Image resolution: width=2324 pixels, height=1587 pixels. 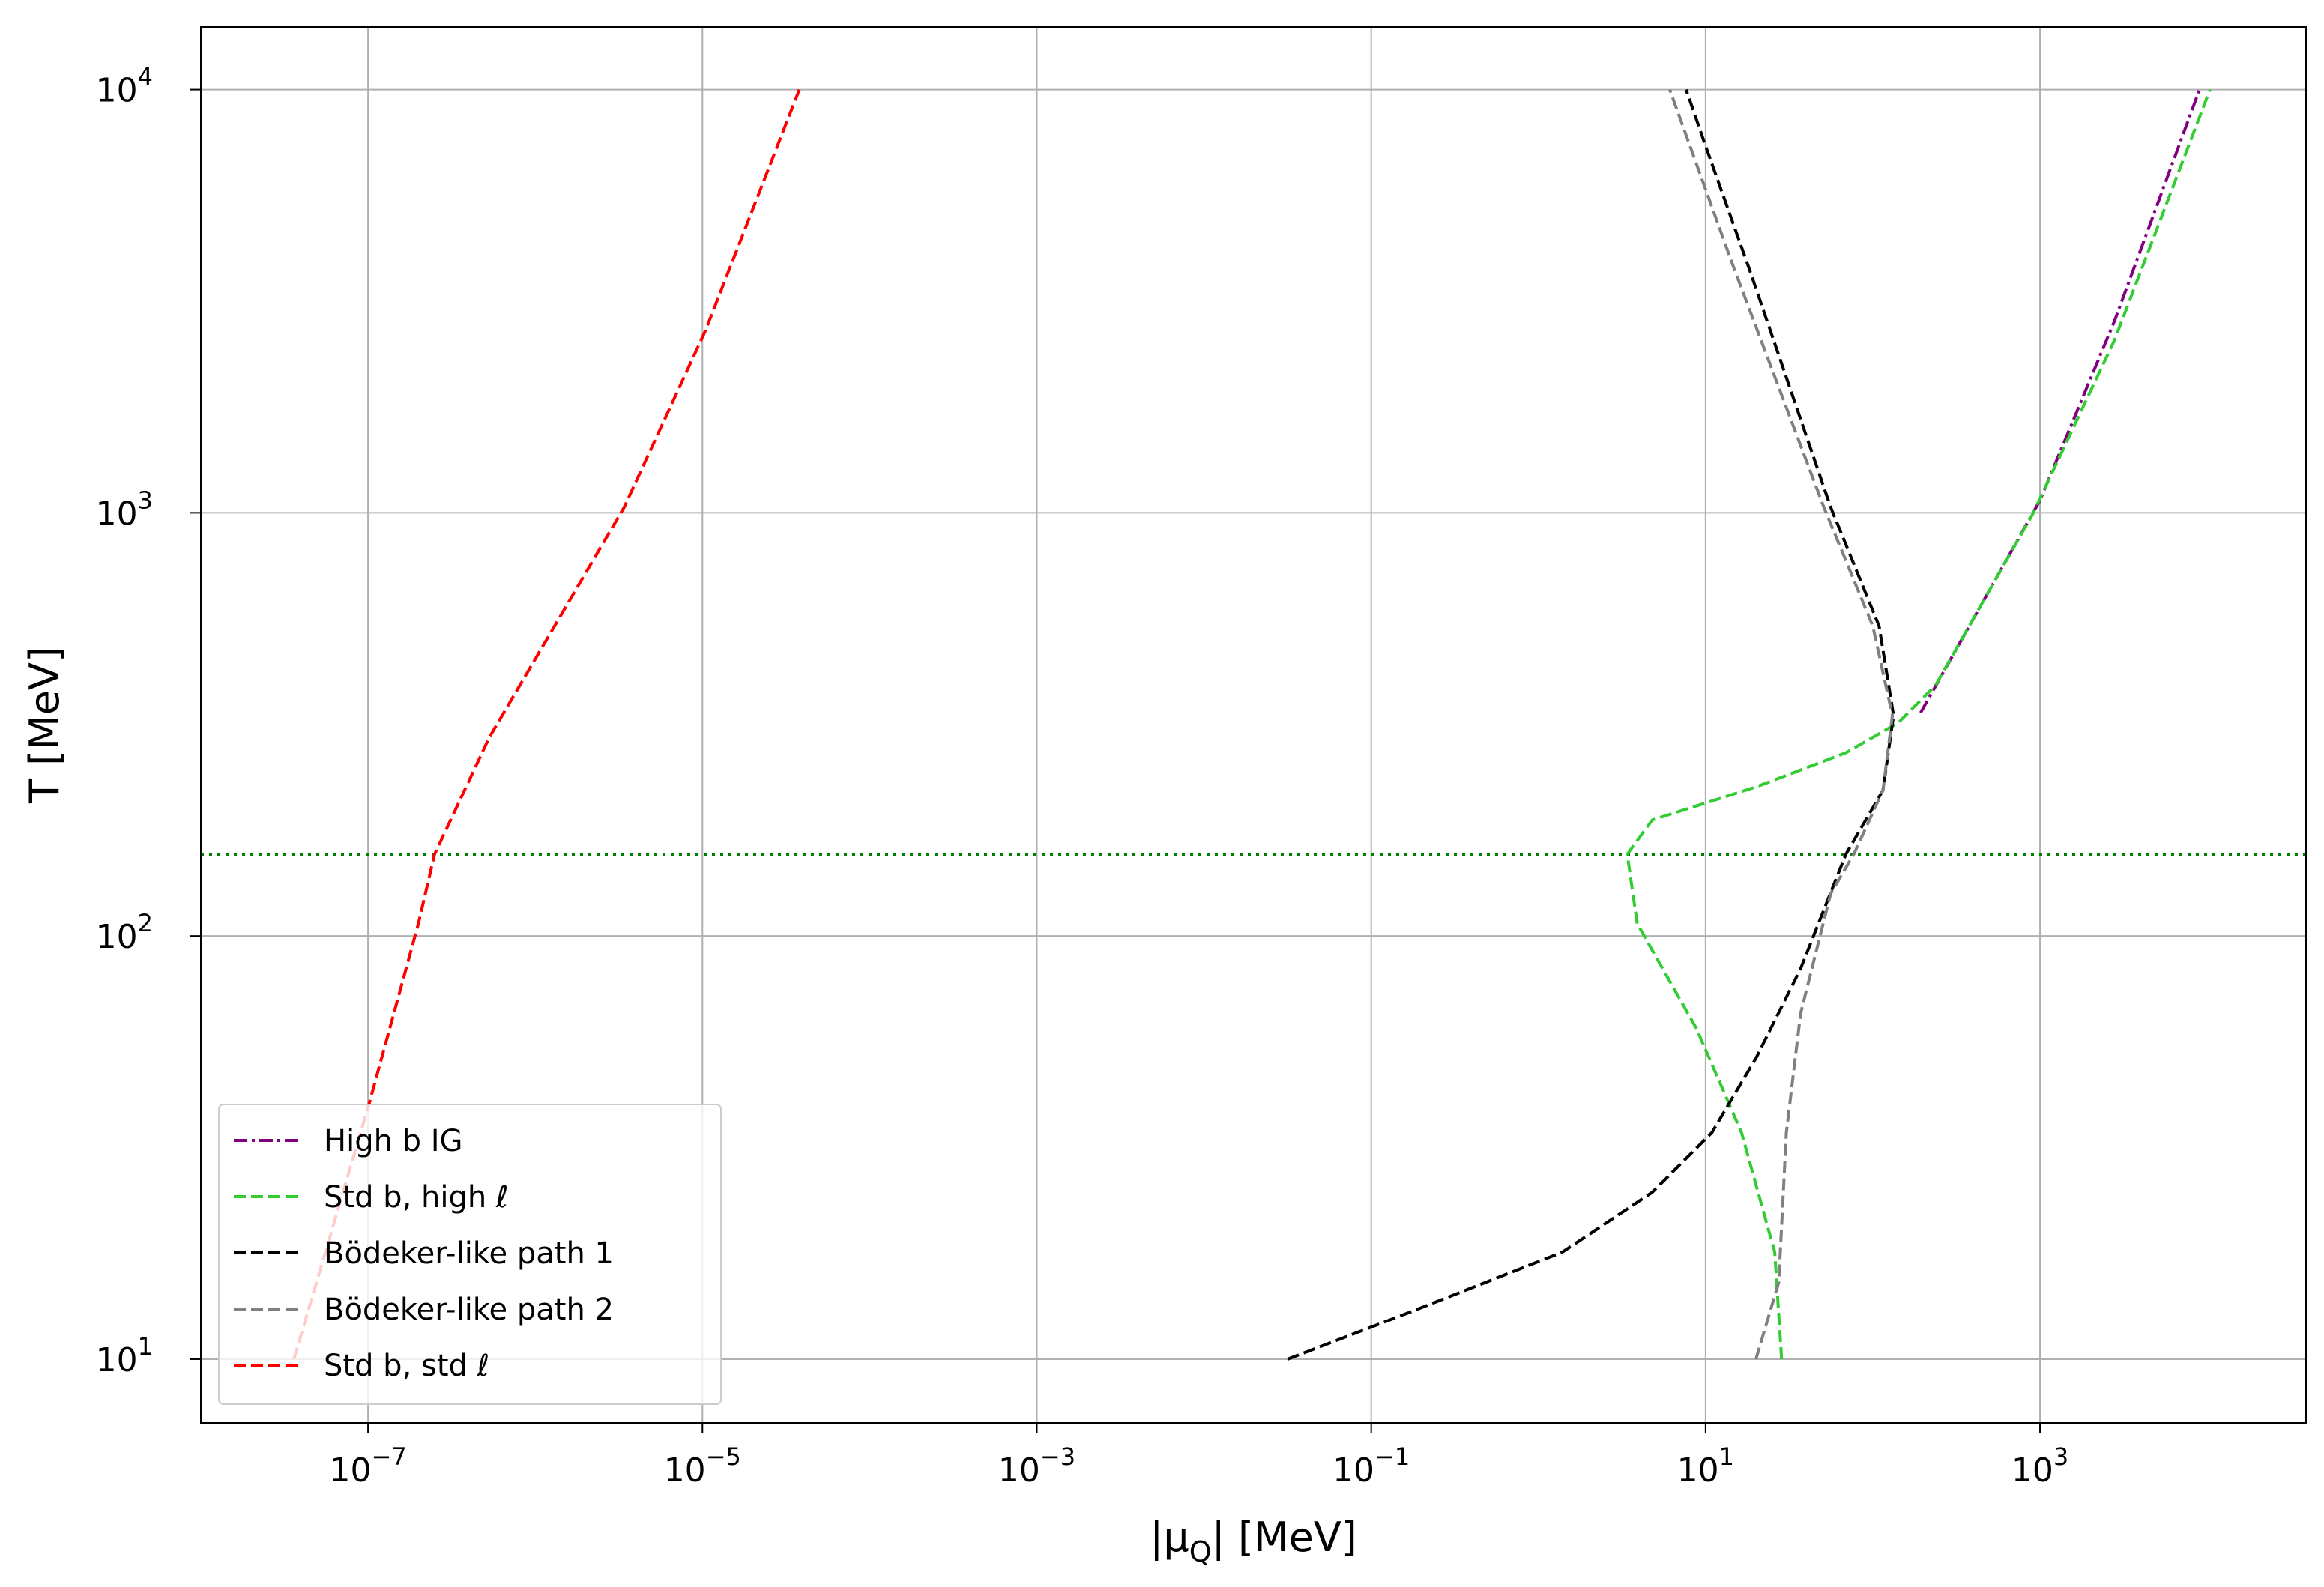 I want to click on x-tick-label: 10⁻³, so click(x=1036, y=1466).